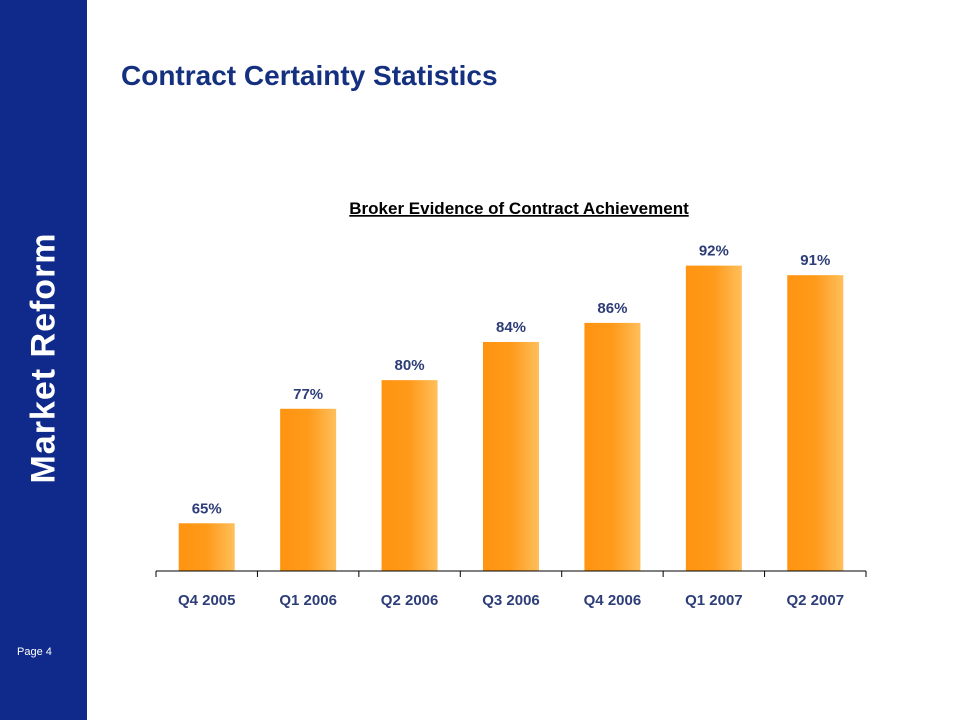 The image size is (960, 720). What do you see at coordinates (309, 75) in the screenshot?
I see `slide-title: Contract Certainty Statistics` at bounding box center [309, 75].